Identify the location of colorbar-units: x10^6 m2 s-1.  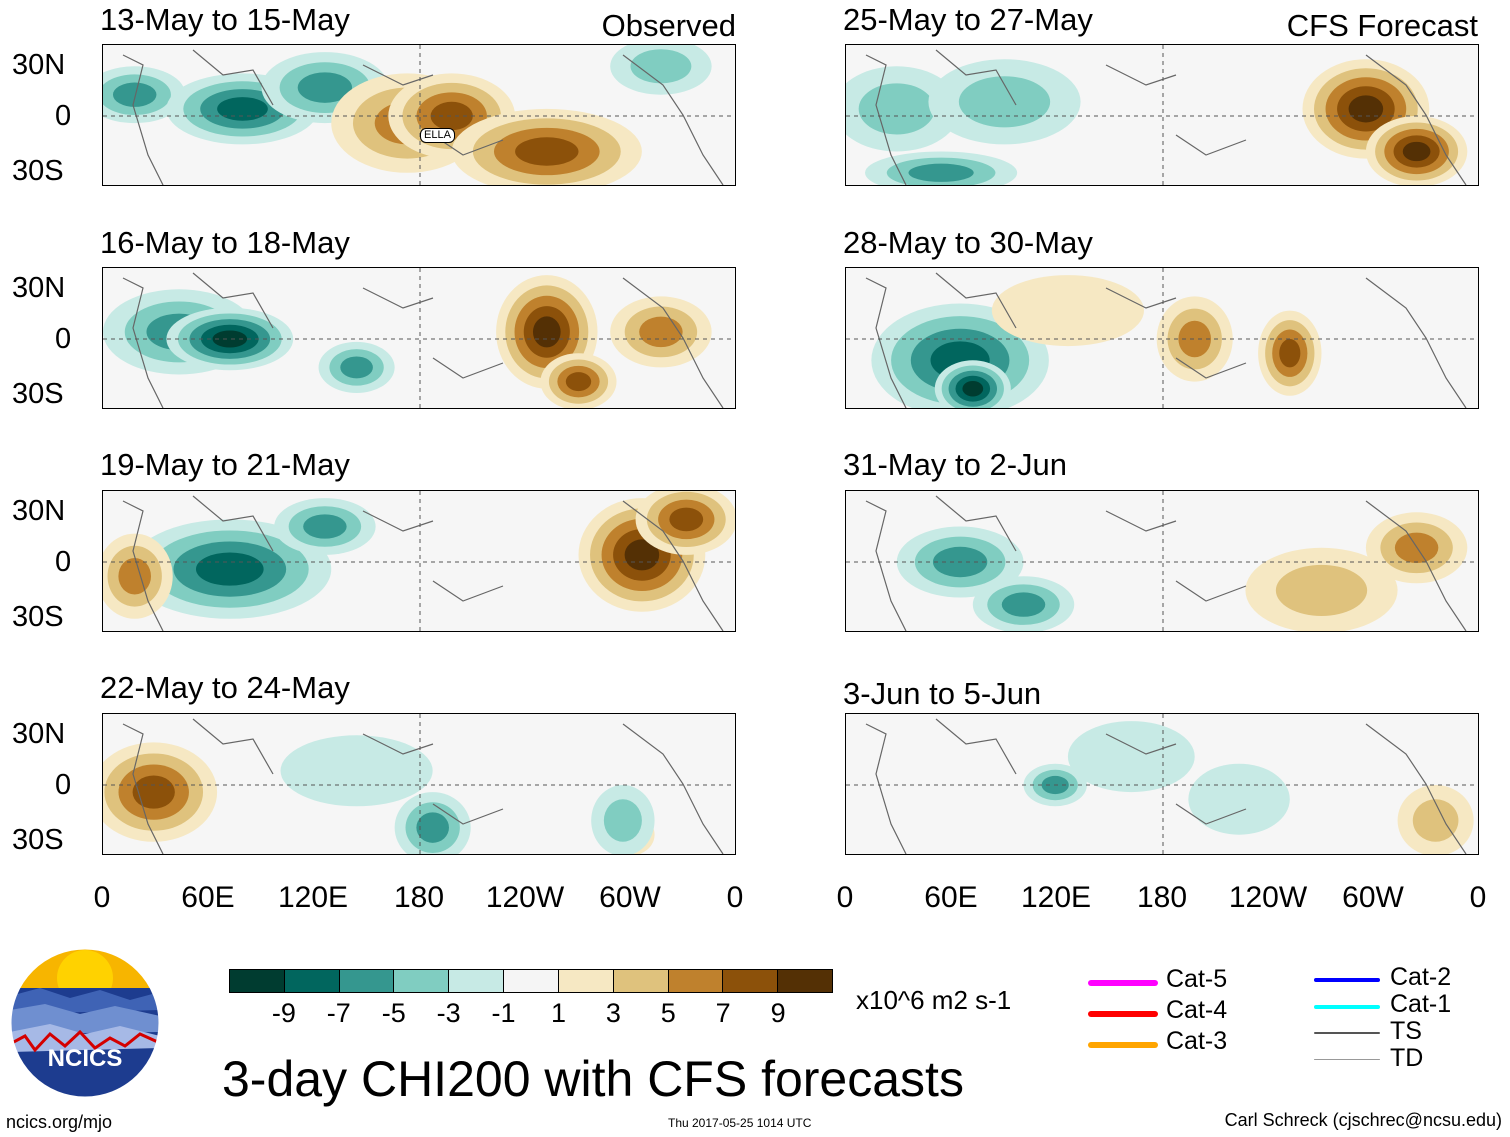
(934, 1000).